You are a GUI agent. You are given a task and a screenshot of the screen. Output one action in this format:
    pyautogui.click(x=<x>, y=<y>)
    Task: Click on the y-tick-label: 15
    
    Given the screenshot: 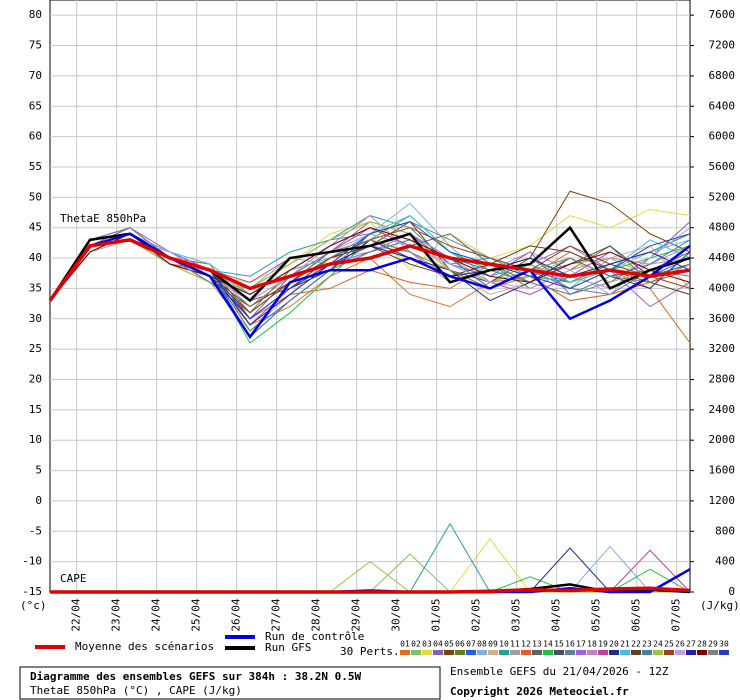 What is the action you would take?
    pyautogui.click(x=35, y=409)
    